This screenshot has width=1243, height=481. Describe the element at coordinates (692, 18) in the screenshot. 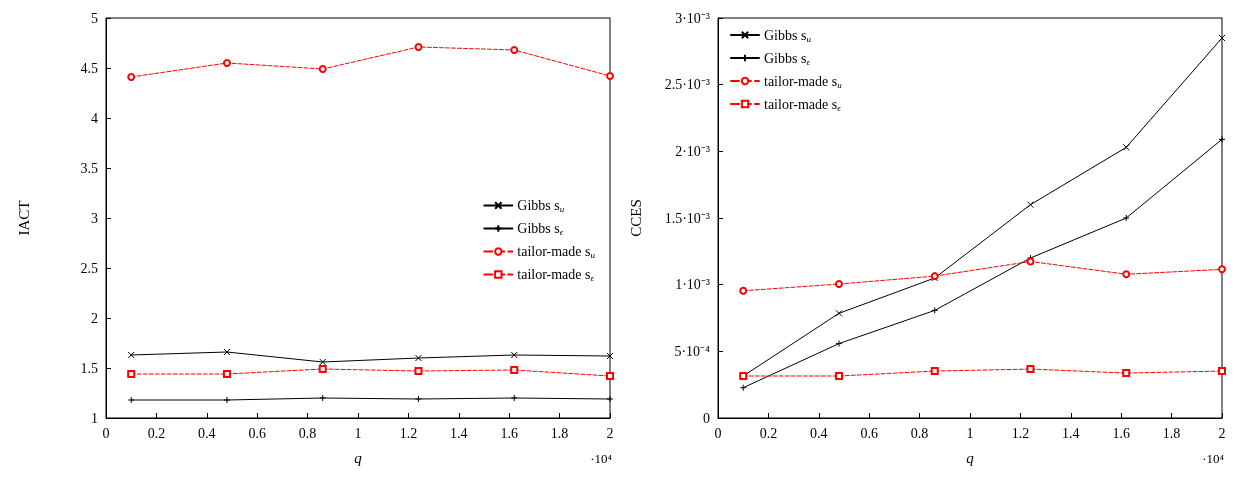

I see `y-tick-label: 3·10⁻³` at that location.